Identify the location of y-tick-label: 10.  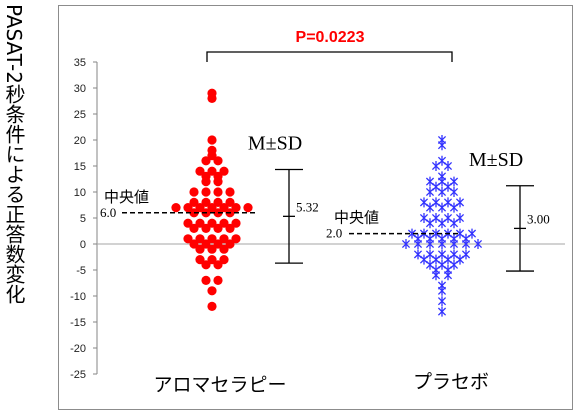
(80, 193).